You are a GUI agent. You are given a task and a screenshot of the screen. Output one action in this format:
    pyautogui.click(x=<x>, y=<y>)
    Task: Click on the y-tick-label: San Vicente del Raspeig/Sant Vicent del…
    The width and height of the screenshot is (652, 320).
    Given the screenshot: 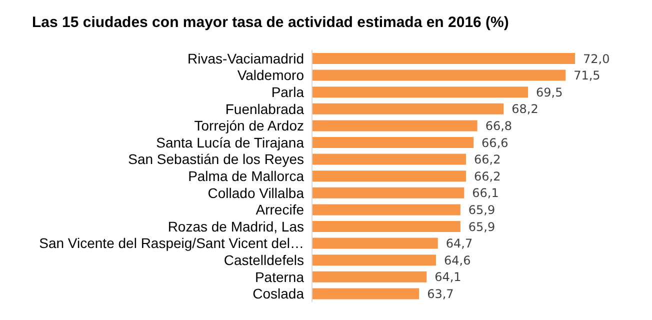 What is the action you would take?
    pyautogui.click(x=171, y=243)
    